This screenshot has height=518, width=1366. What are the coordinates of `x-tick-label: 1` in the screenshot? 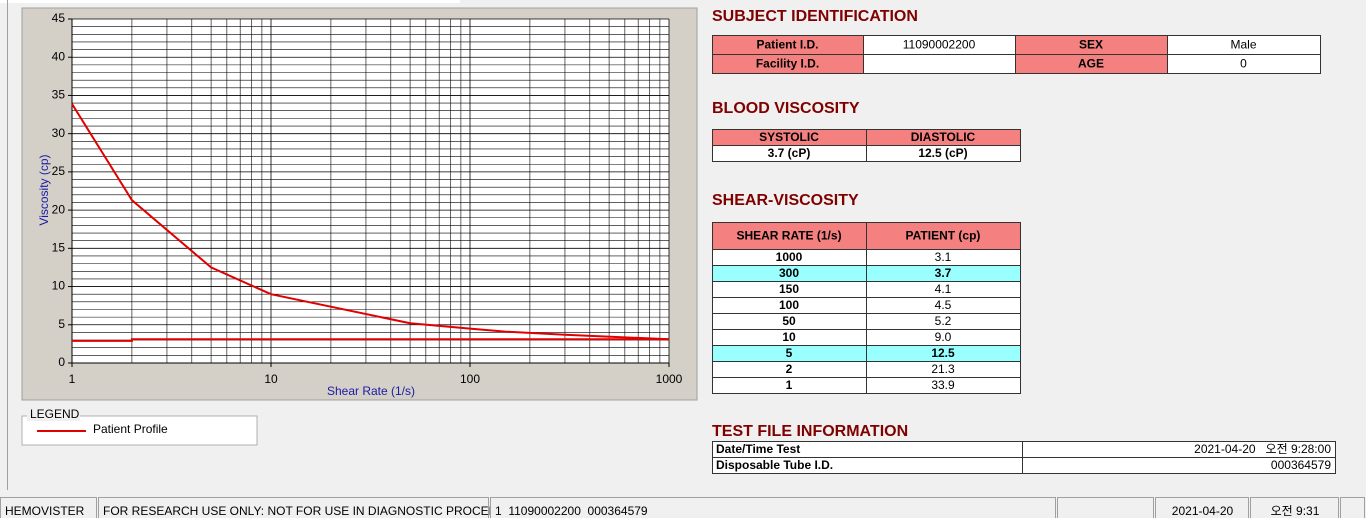 It's located at (72, 379).